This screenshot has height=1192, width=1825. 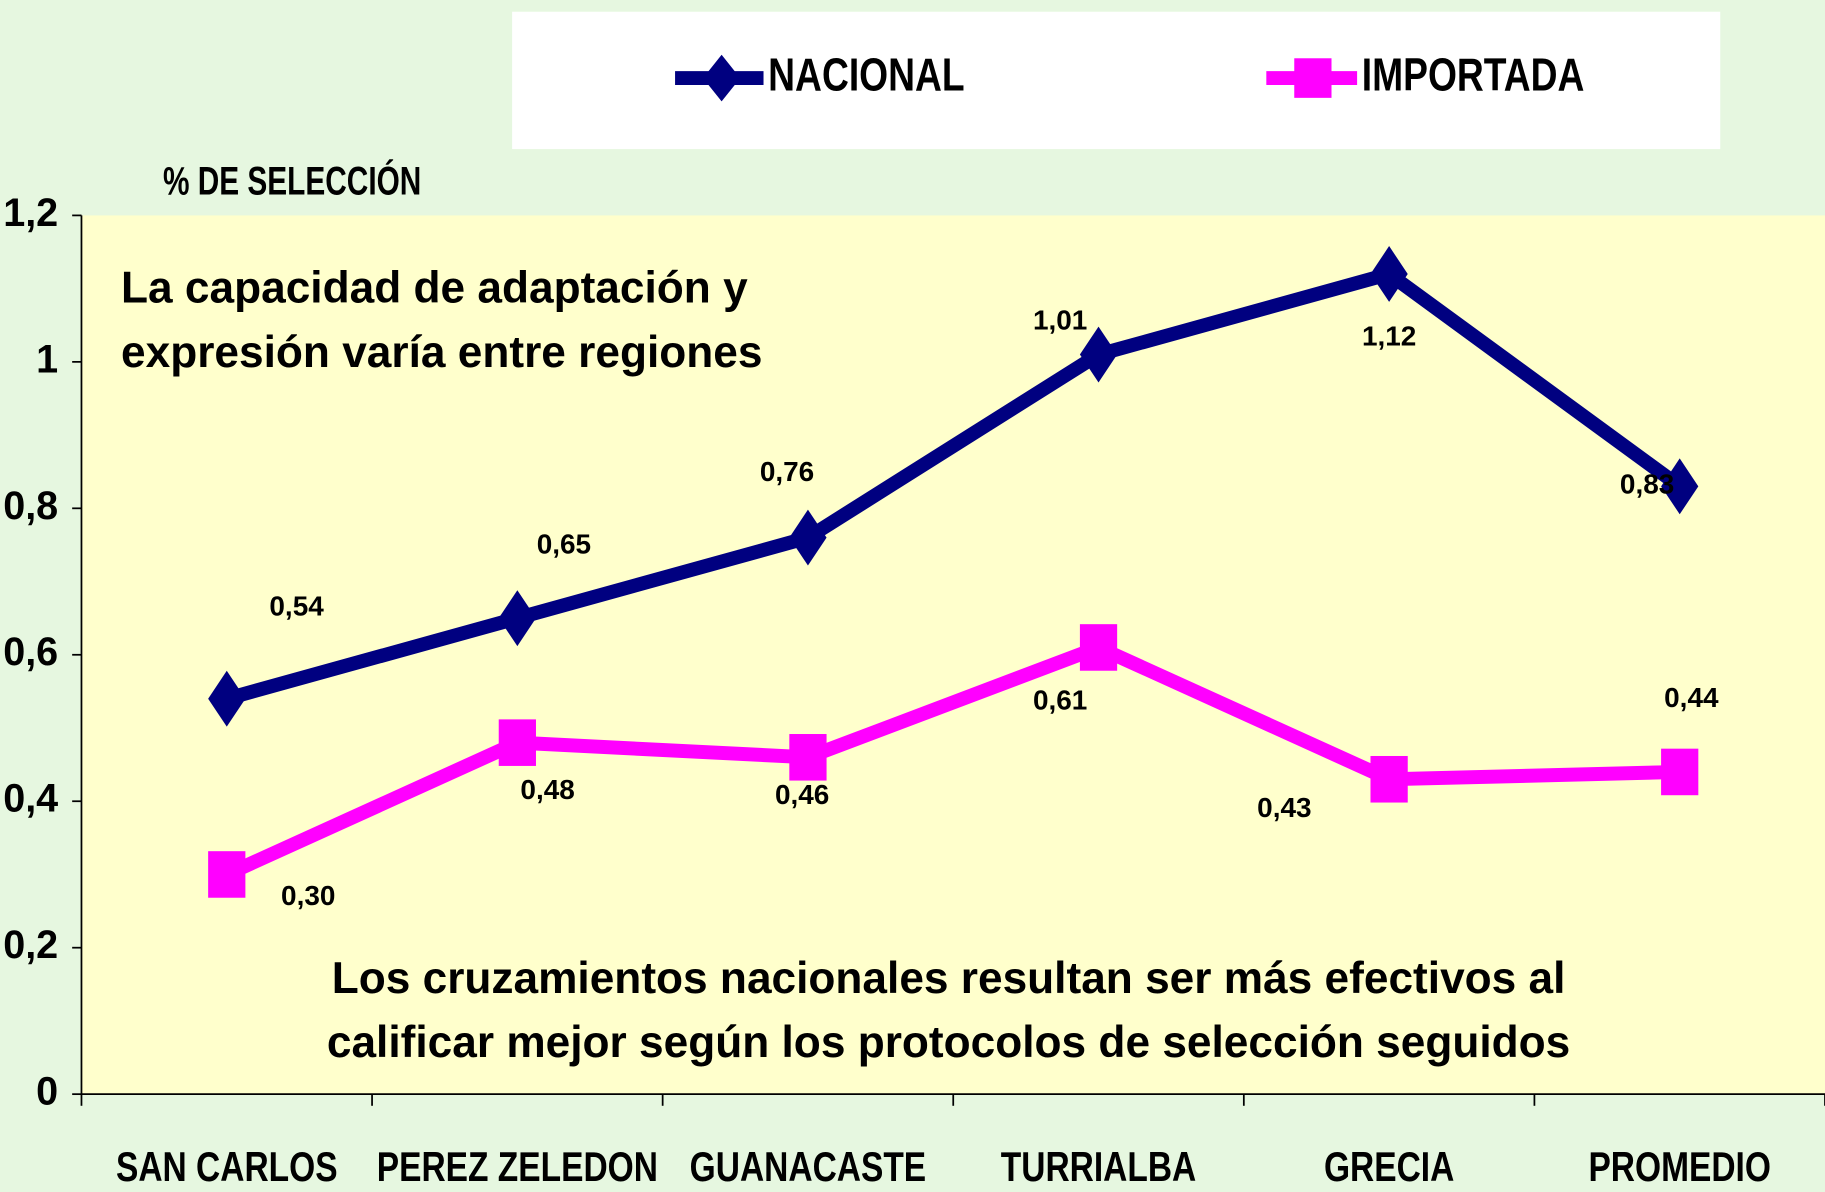 I want to click on y-tick-label: 1,2, so click(x=30, y=213).